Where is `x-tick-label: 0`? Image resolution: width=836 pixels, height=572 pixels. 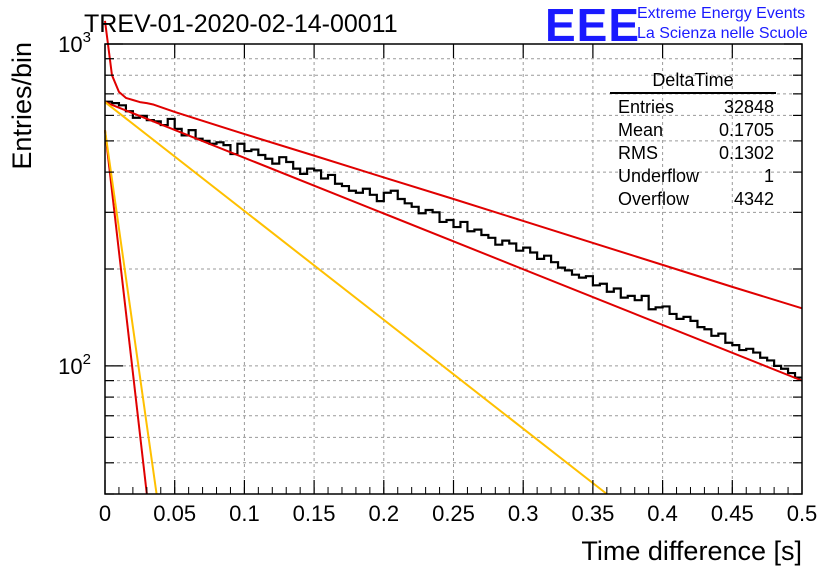
x-tick-label: 0 is located at coordinates (105, 513).